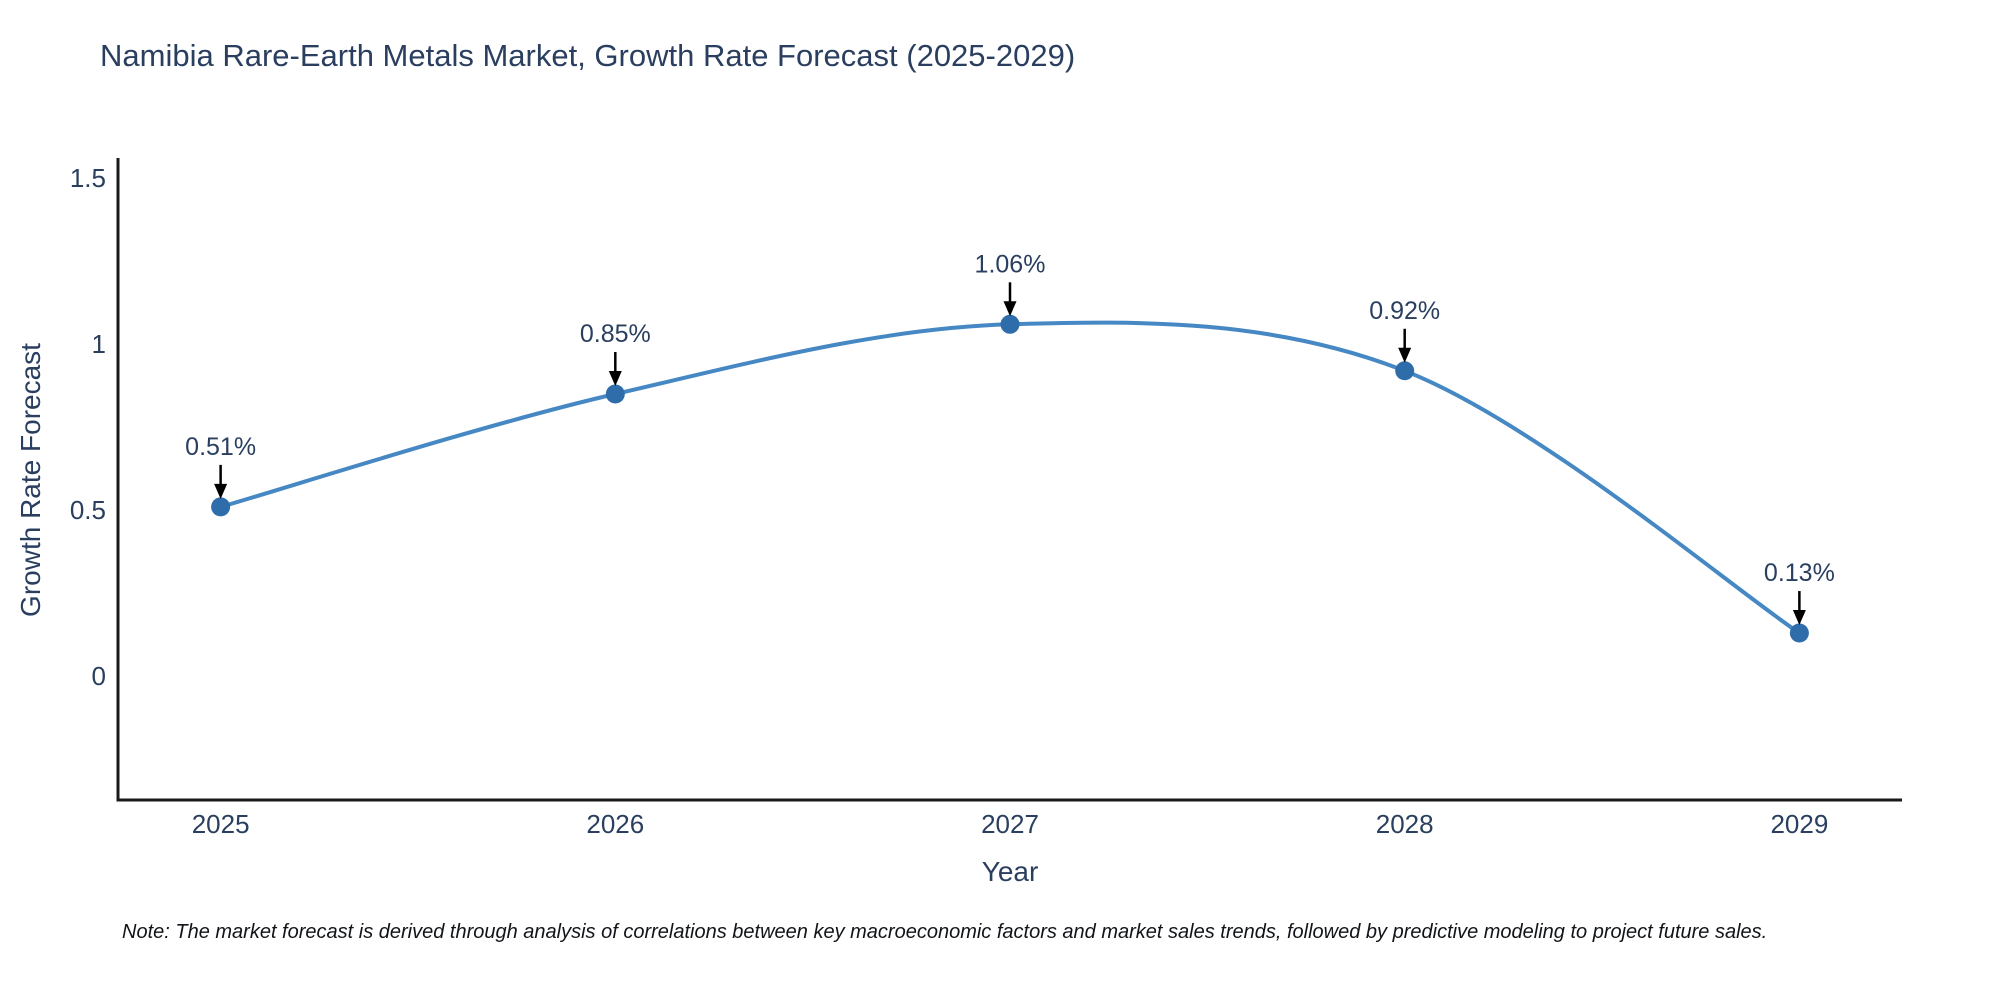 The height and width of the screenshot is (1000, 2000). I want to click on data-point-label: 0.13%, so click(1799, 573).